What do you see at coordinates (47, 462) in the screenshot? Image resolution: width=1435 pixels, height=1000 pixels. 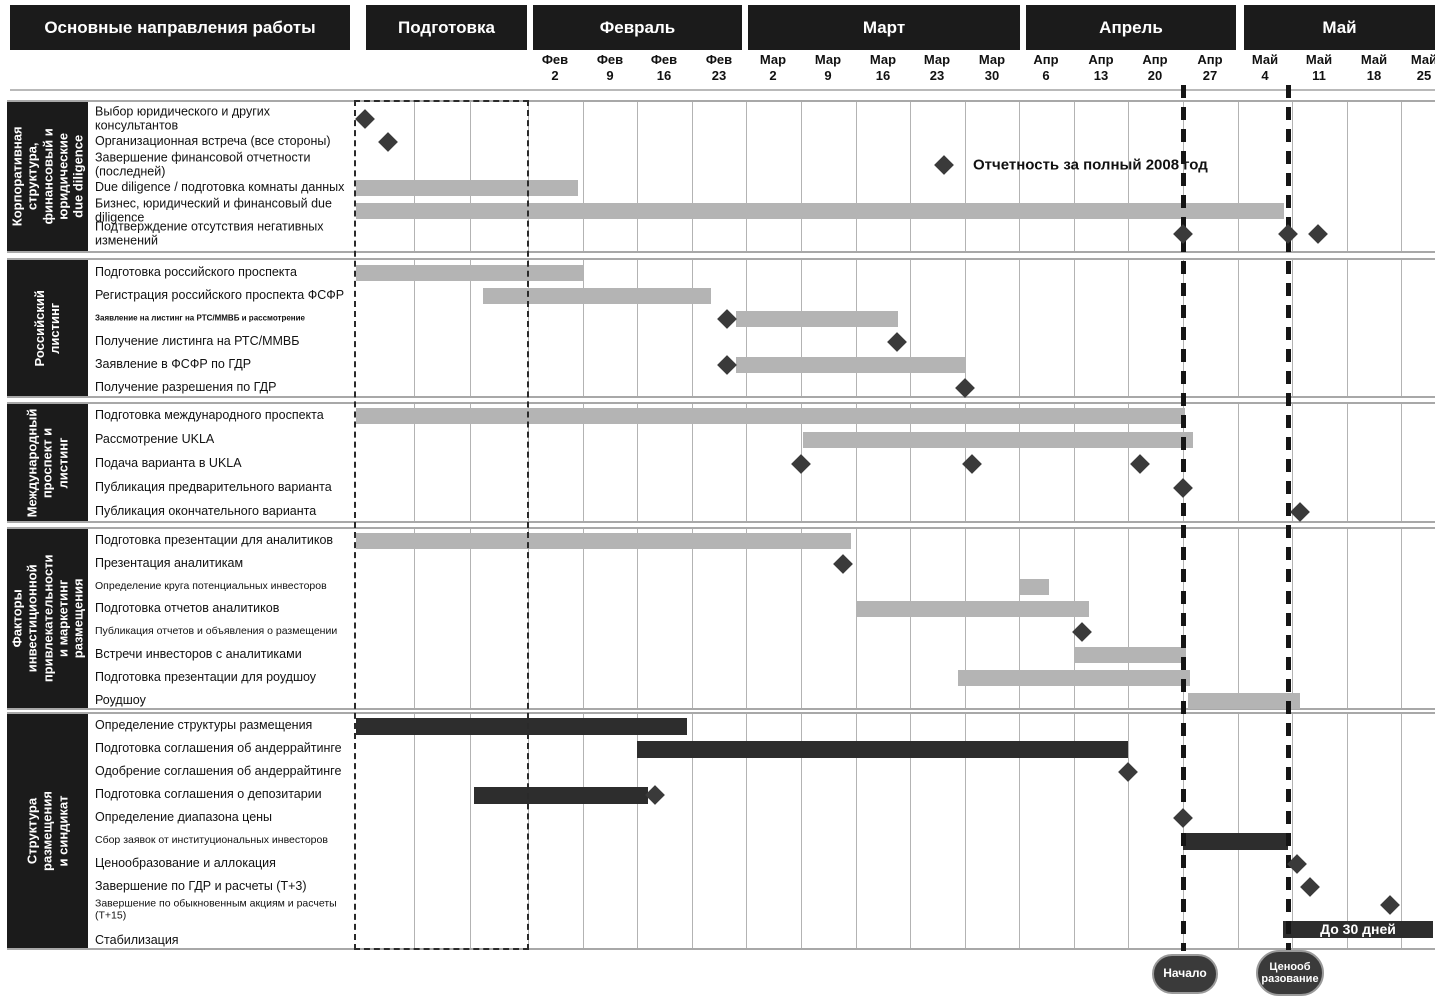 I see `group-label-box: Международный проспект и листинг` at bounding box center [47, 462].